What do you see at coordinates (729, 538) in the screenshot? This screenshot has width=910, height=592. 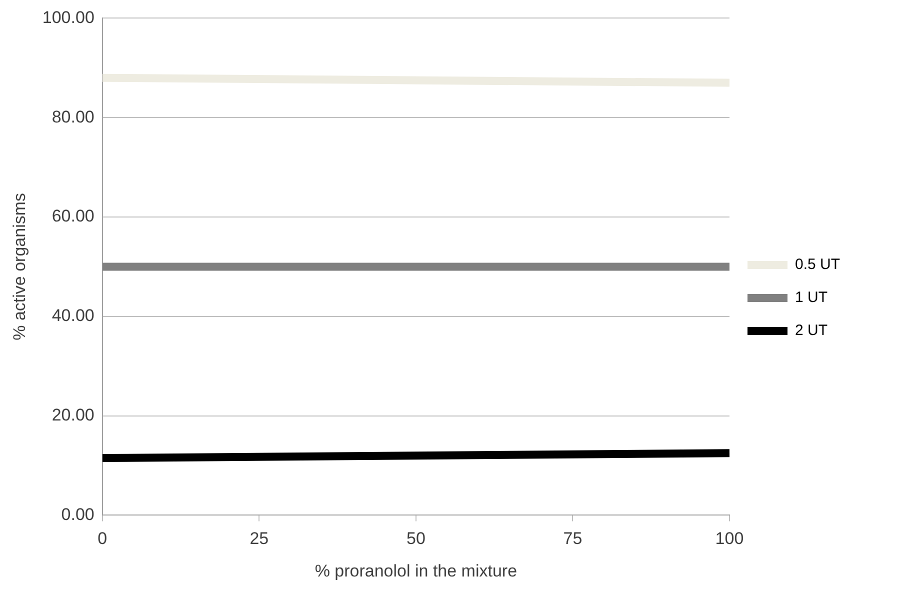 I see `x-tick-label: 100` at bounding box center [729, 538].